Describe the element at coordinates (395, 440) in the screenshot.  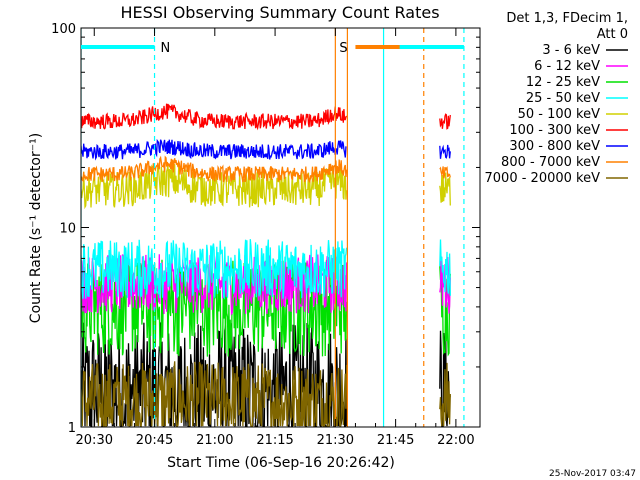
I see `x-tick-label: 21:45` at that location.